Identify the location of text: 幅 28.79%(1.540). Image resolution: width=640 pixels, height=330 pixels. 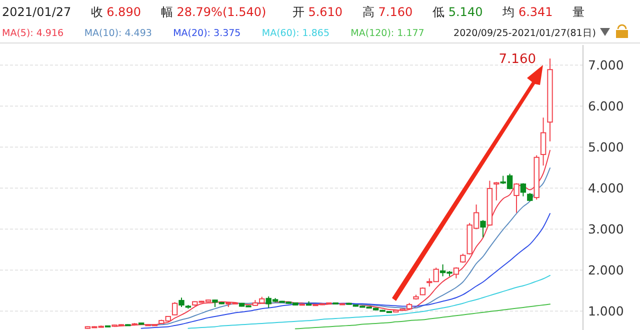
(213, 12).